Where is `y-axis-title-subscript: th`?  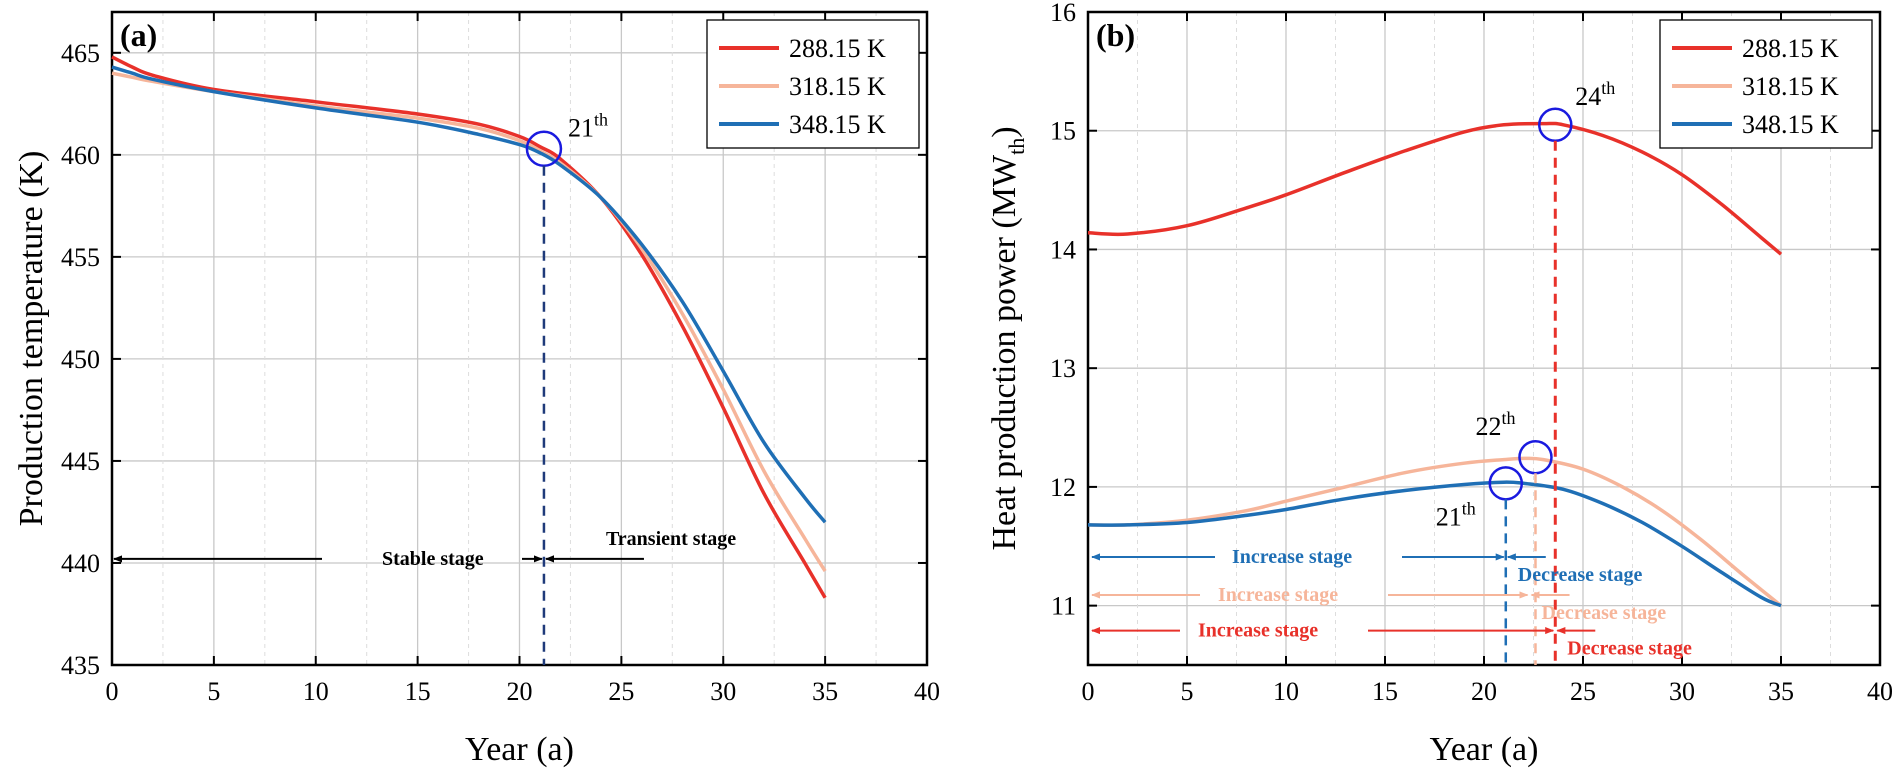 y-axis-title-subscript: th is located at coordinates (1016, 146).